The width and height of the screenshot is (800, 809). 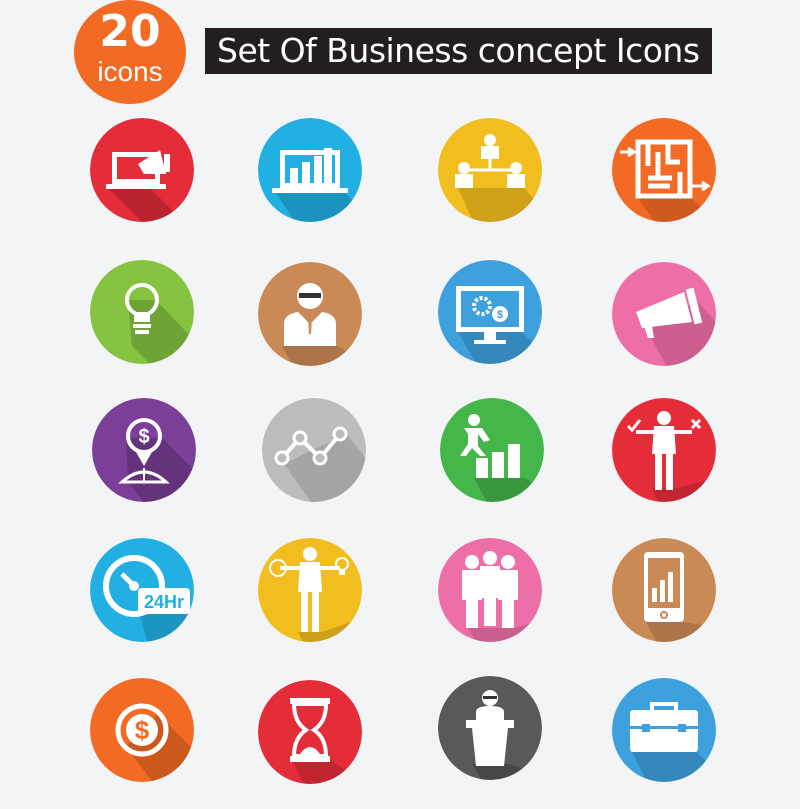 What do you see at coordinates (130, 71) in the screenshot?
I see `icon-count-label: icons` at bounding box center [130, 71].